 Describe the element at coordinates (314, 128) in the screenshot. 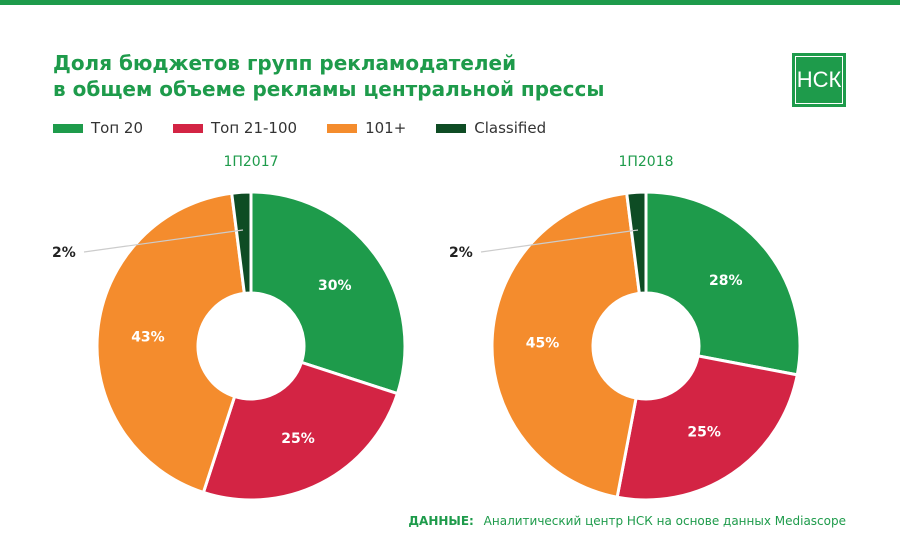

I see `legend: Топ 20 Топ 21-100 101+ Classified` at that location.